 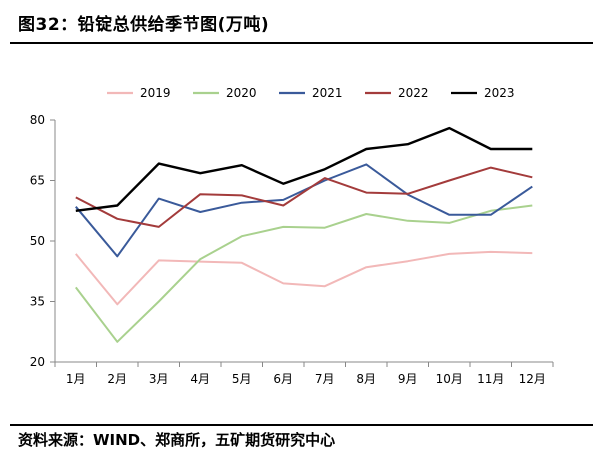 I want to click on y-tick-label: 65, so click(x=37, y=181).